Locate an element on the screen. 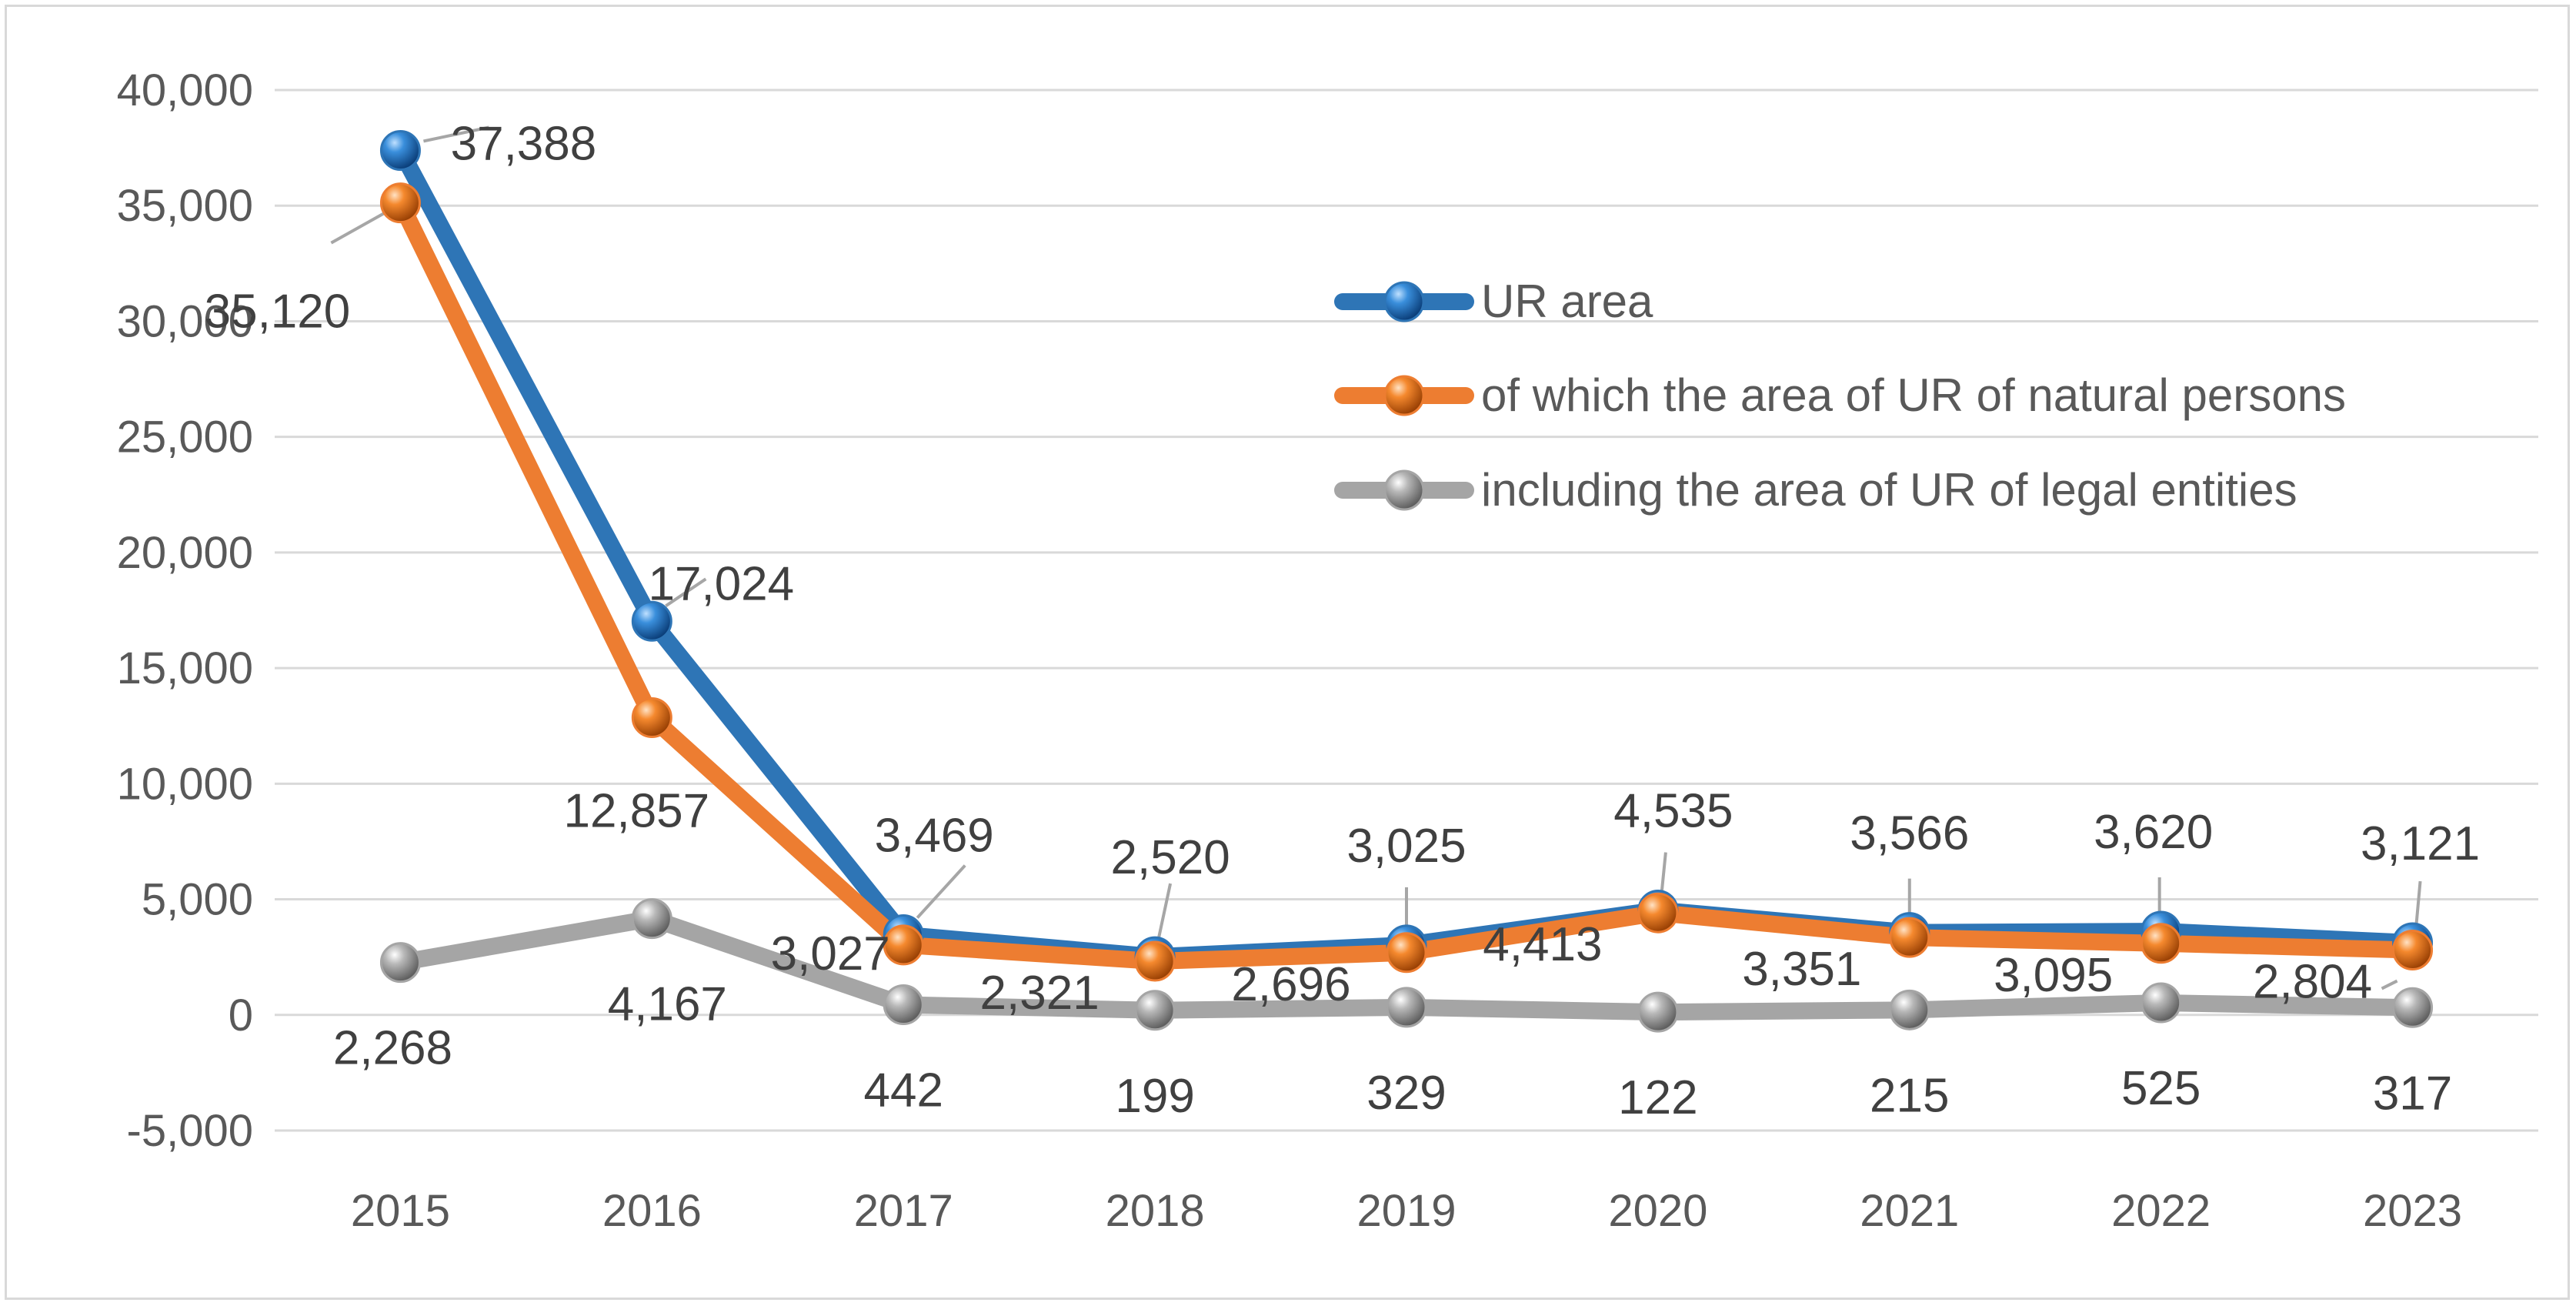 The height and width of the screenshot is (1306, 2576). y-tick-label: 0 is located at coordinates (241, 1015).